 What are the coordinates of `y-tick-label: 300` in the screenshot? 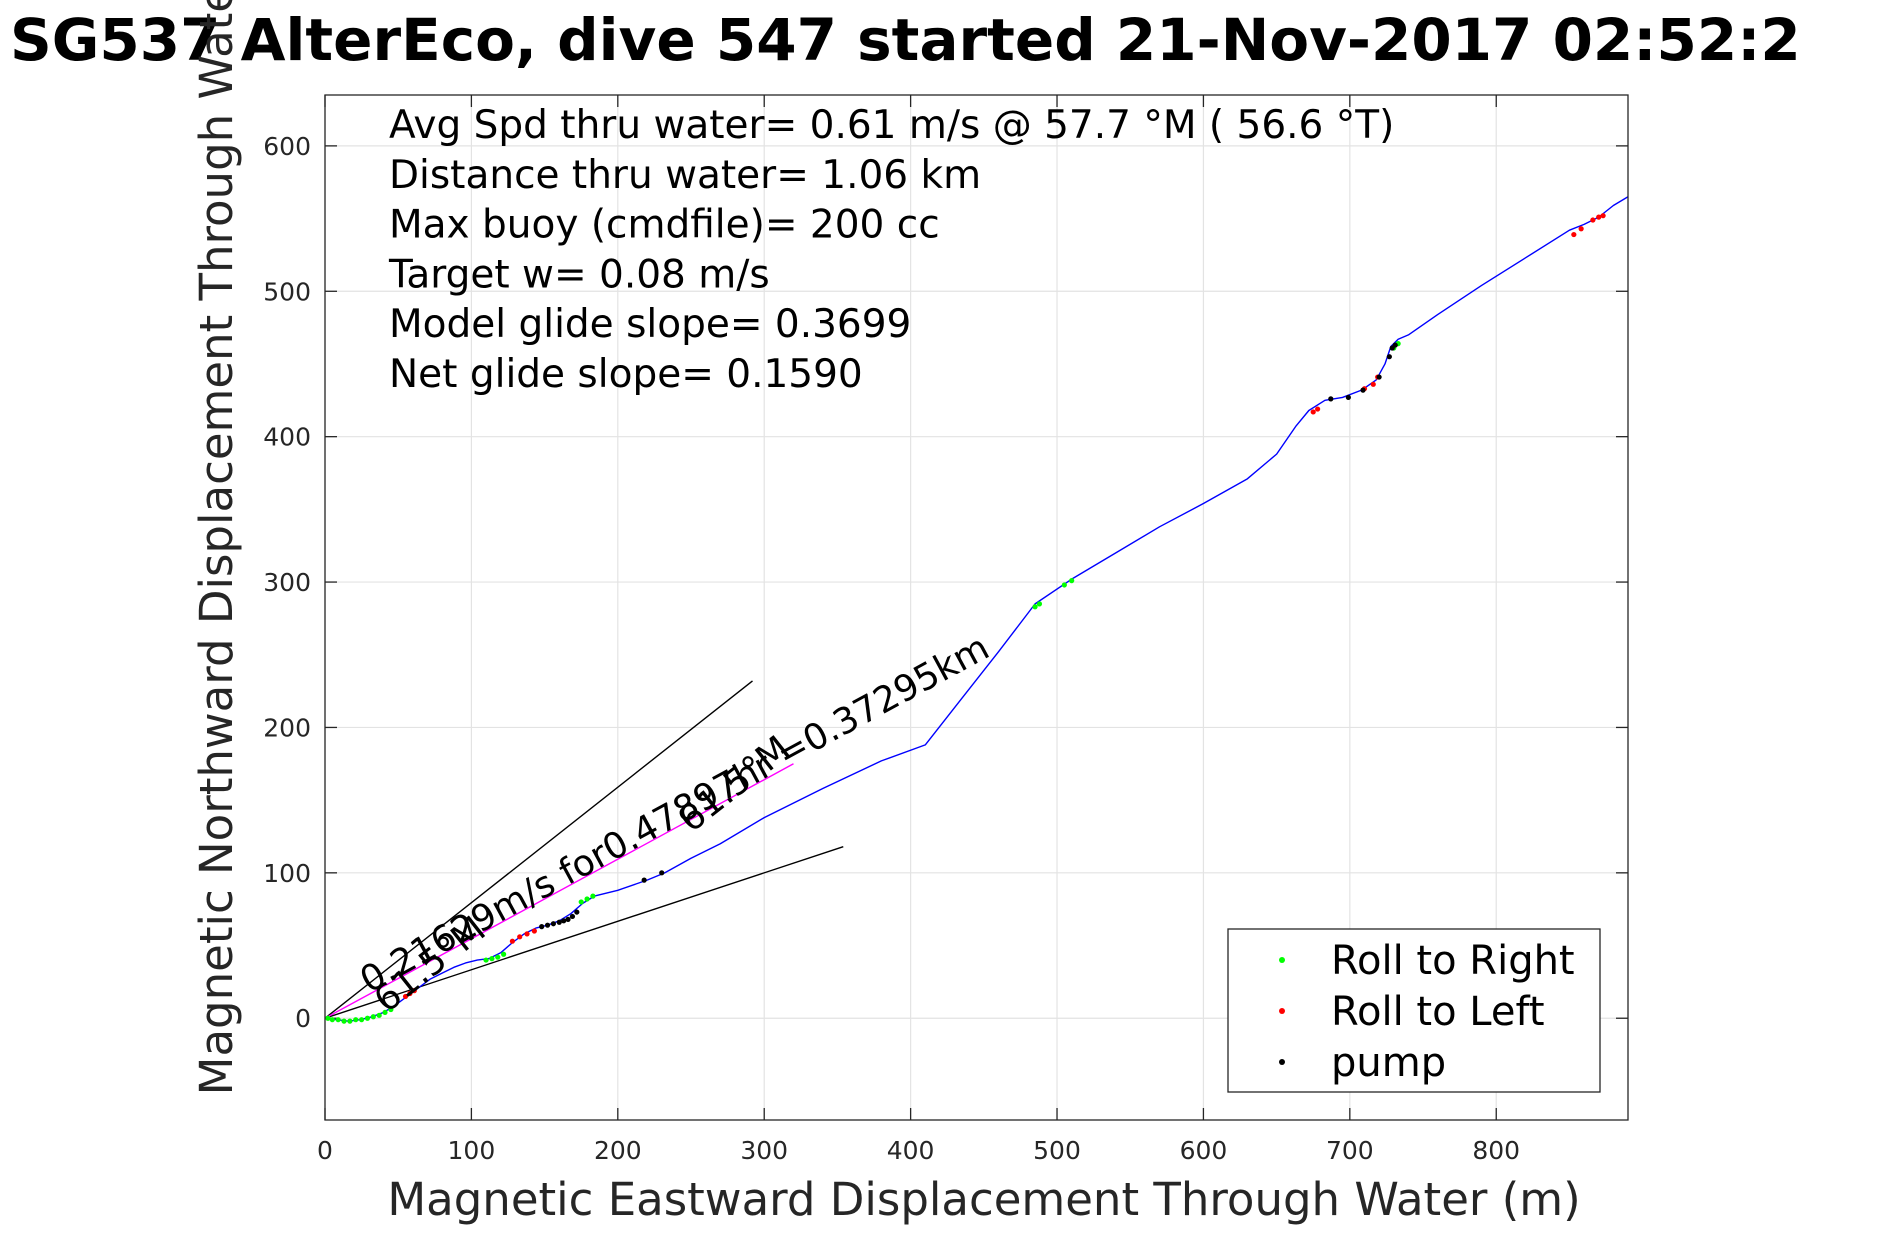 It's located at (287, 582).